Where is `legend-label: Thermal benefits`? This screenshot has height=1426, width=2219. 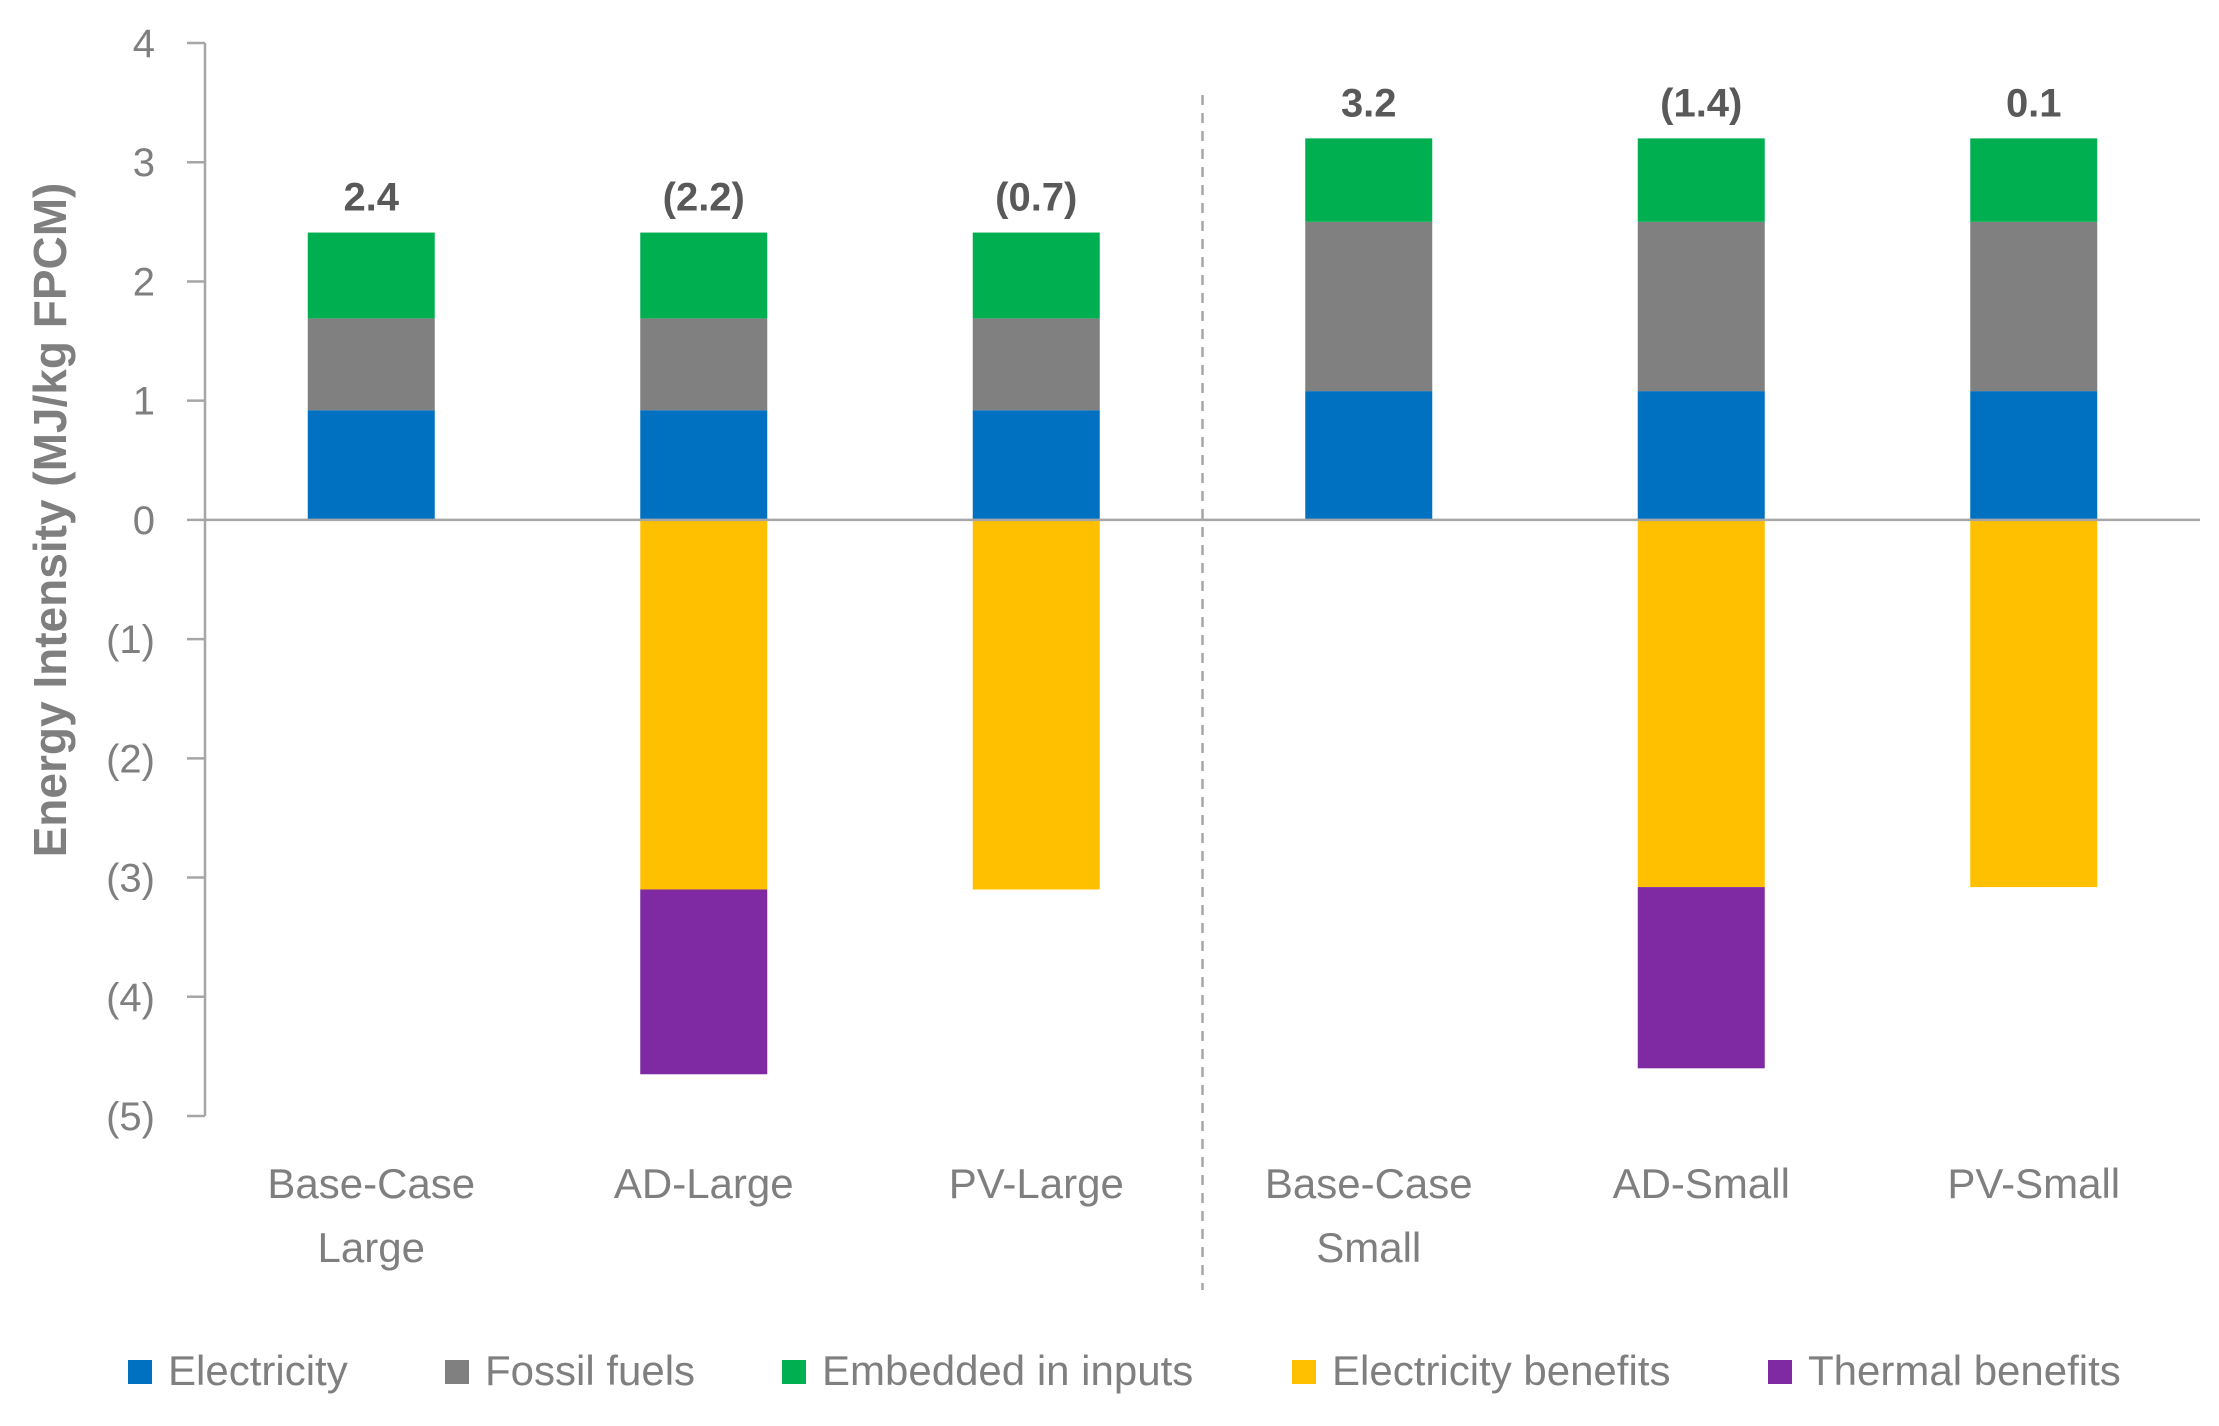
legend-label: Thermal benefits is located at coordinates (1964, 1370).